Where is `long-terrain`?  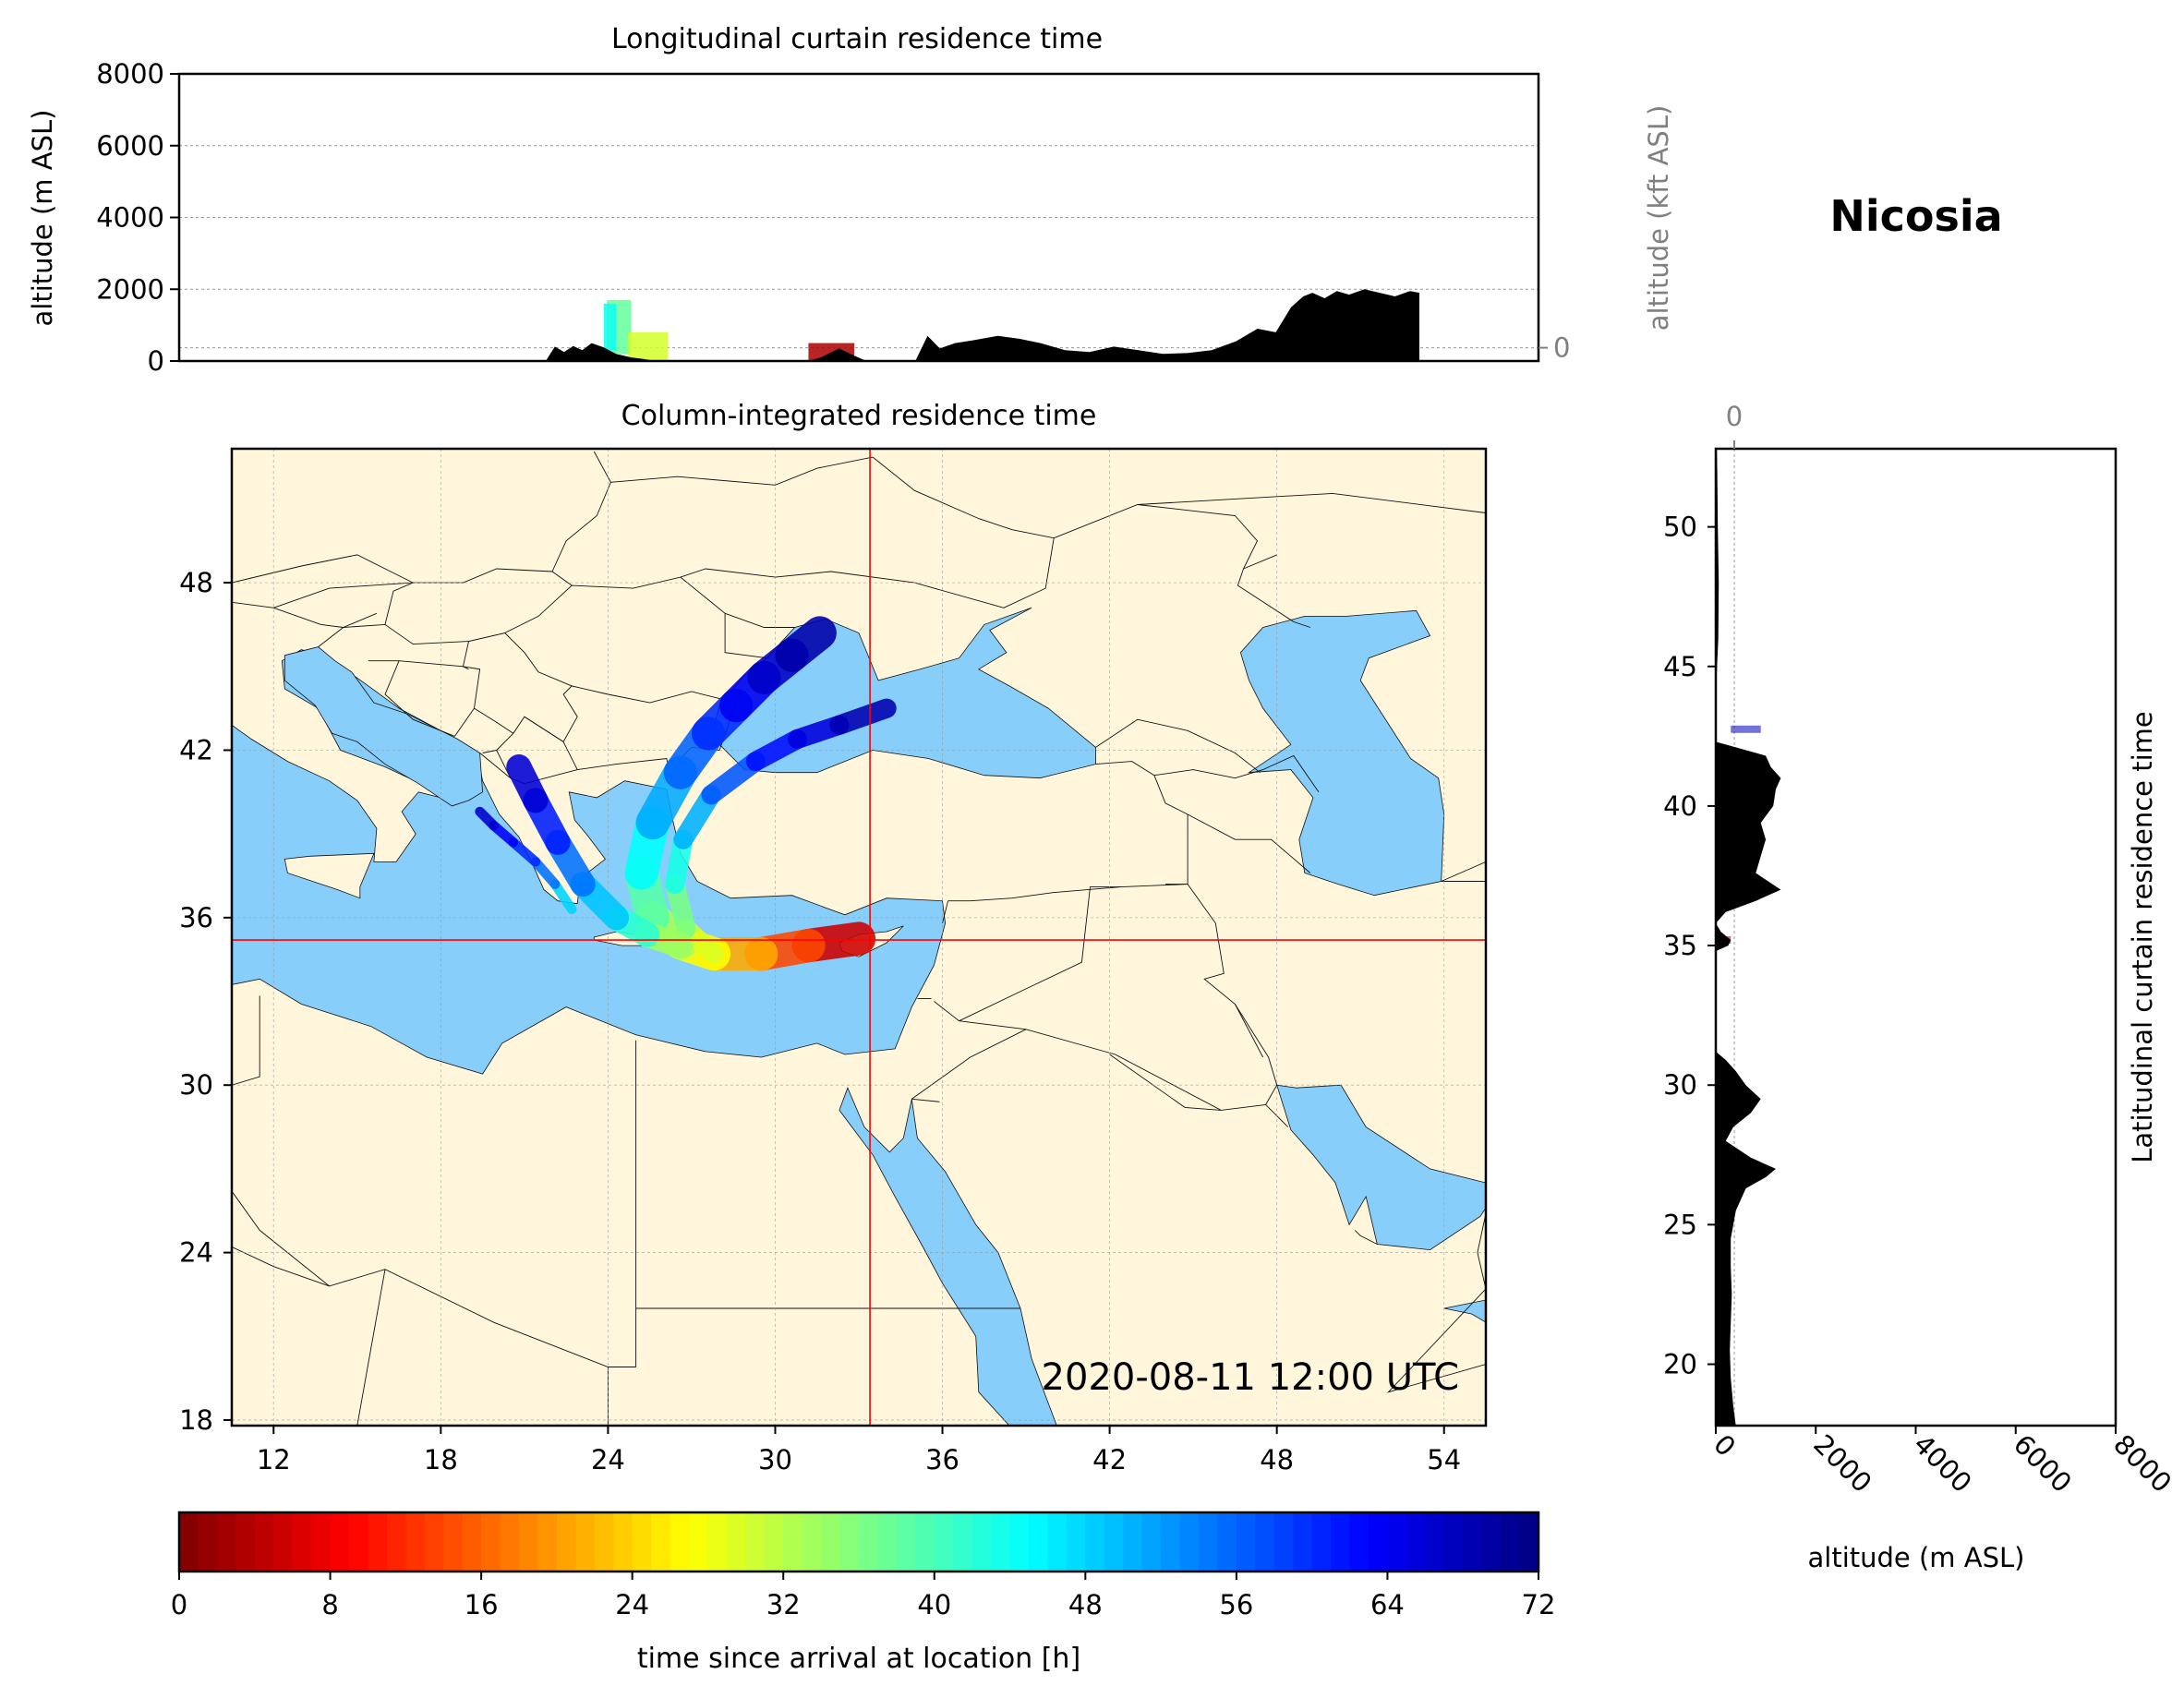
long-terrain is located at coordinates (982, 325).